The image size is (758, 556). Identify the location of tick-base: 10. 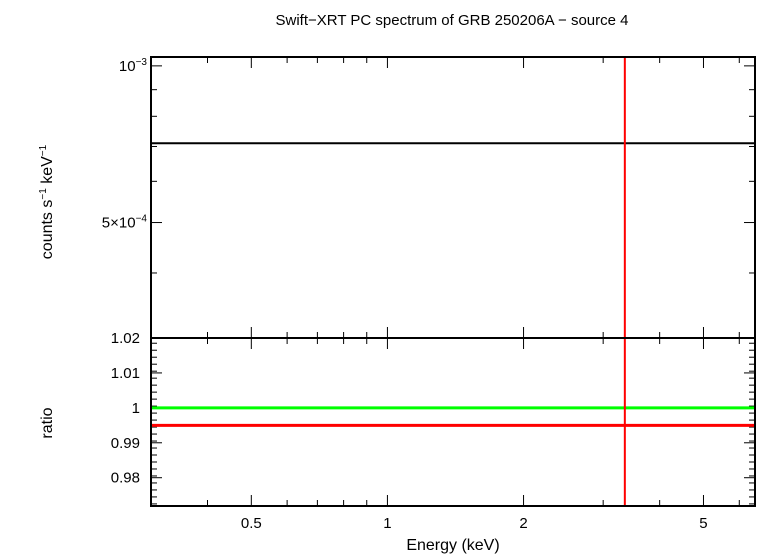
(127, 66).